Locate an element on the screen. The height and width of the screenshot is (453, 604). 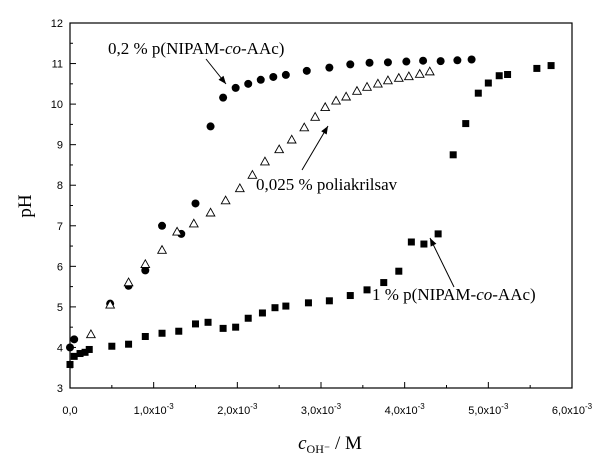
y-axis-label: pH is located at coordinates (25, 206).